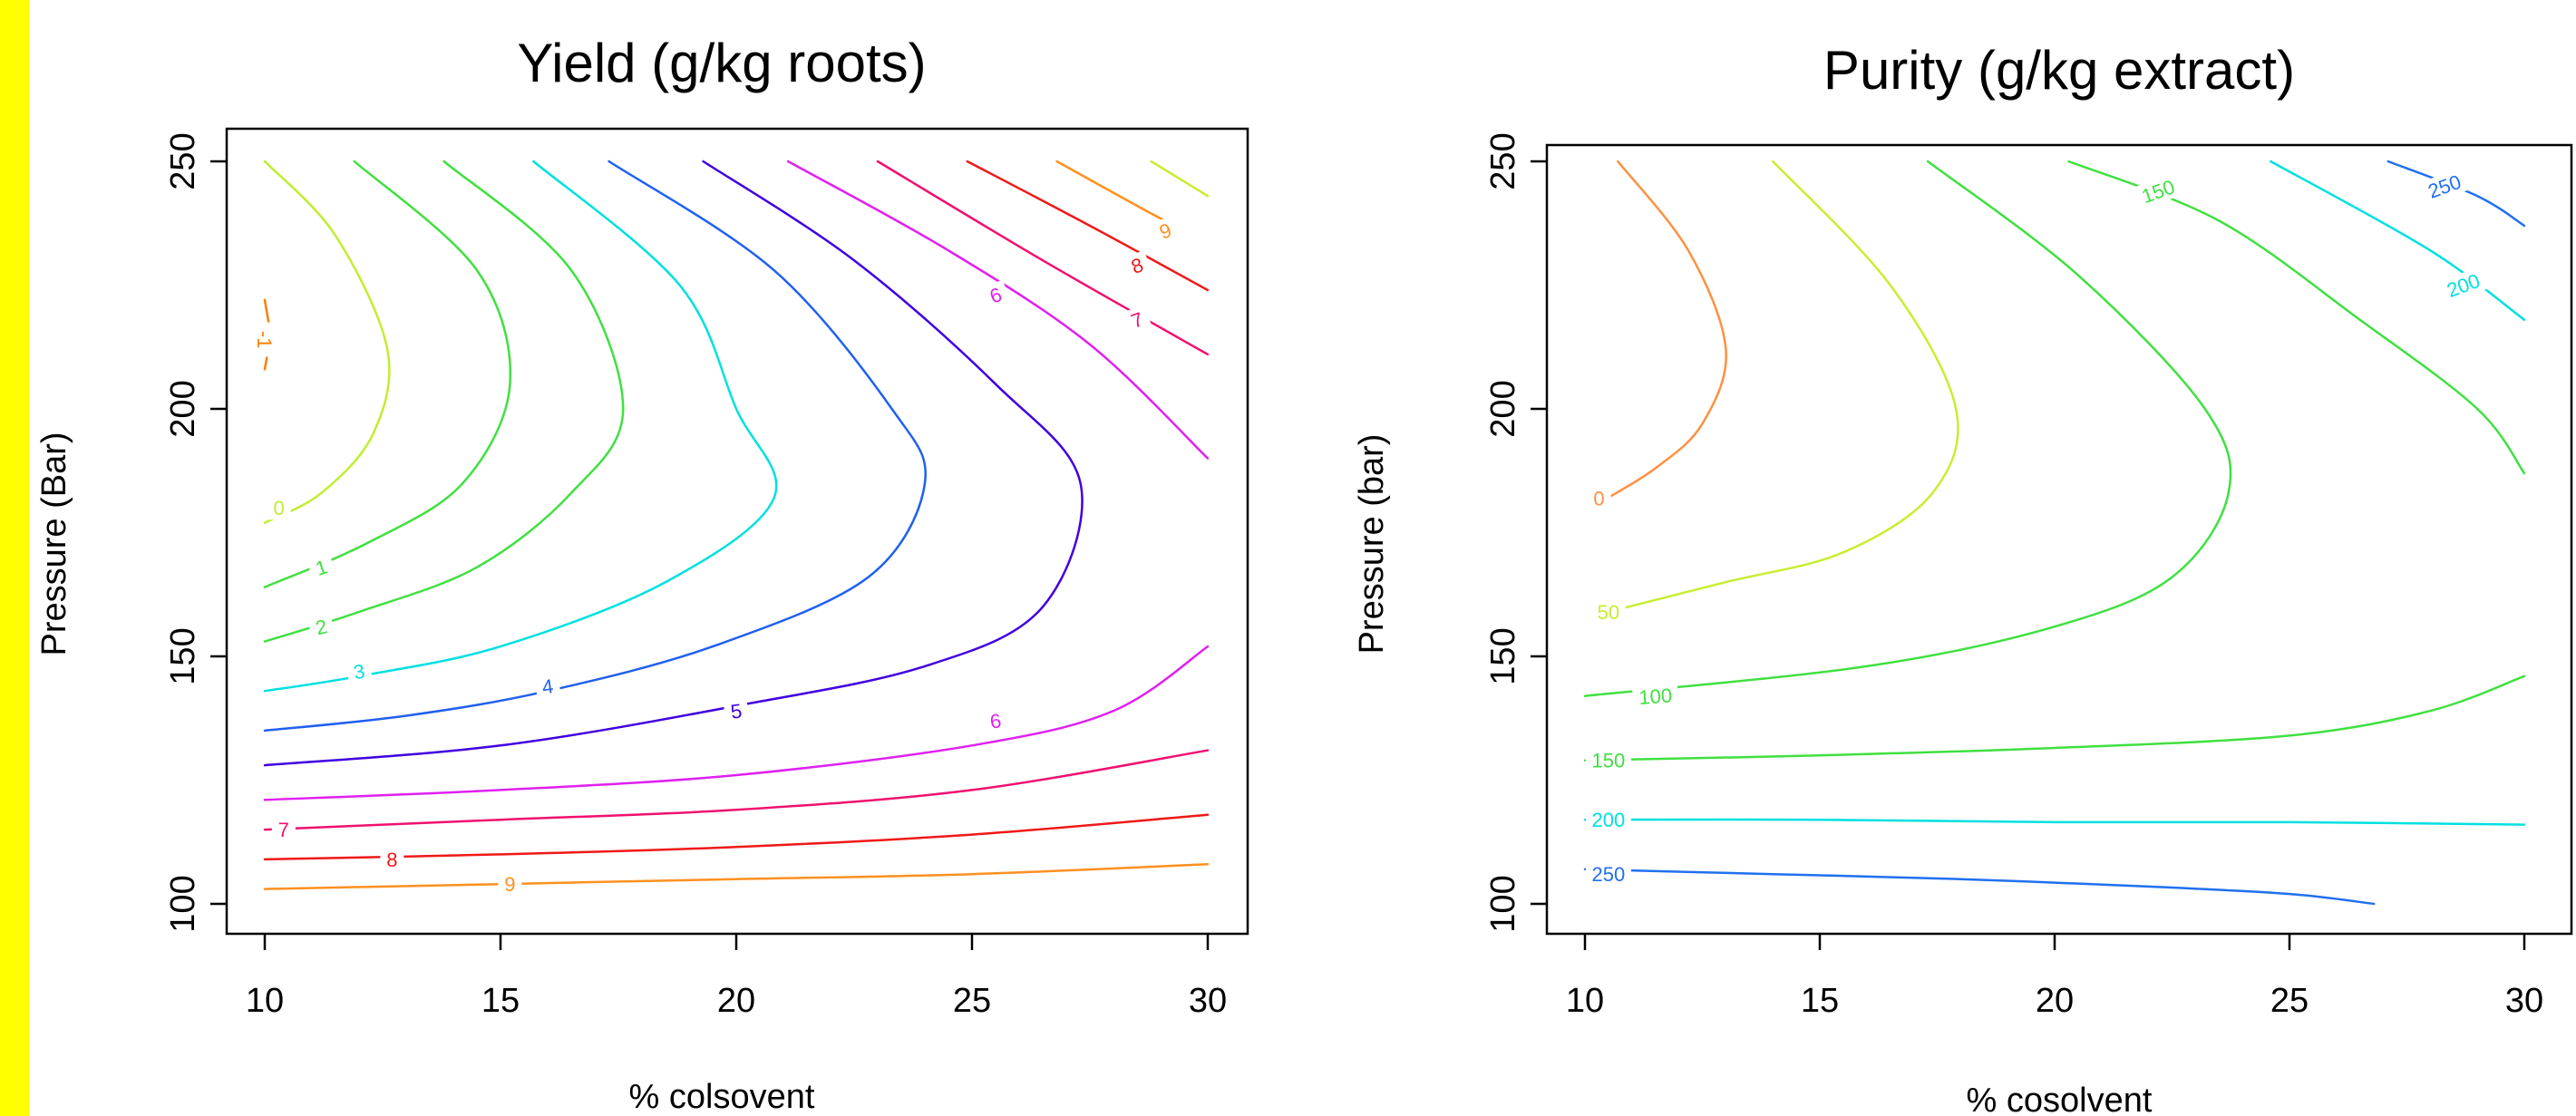 This screenshot has height=1116, width=2576. I want to click on contour-label: 9, so click(510, 885).